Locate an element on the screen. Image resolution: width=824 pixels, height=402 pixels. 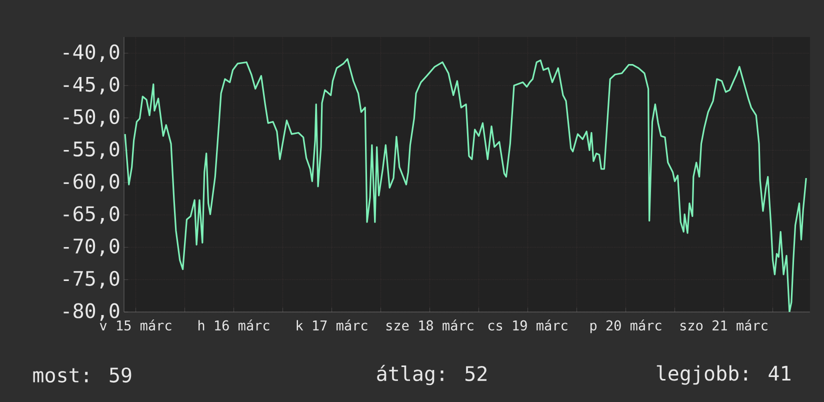
x-tick-label: v 15 márc is located at coordinates (136, 325).